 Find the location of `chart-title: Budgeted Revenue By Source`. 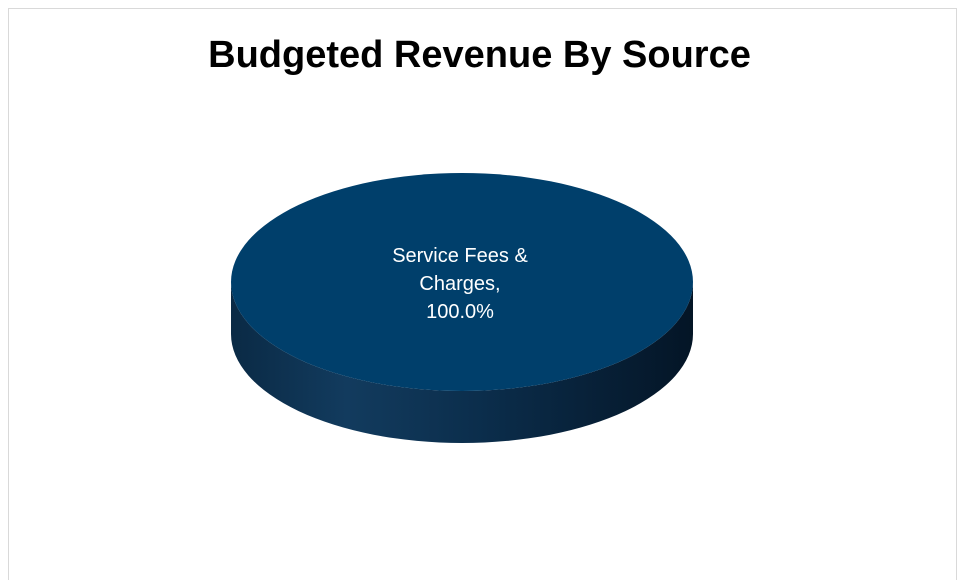

chart-title: Budgeted Revenue By Source is located at coordinates (479, 55).